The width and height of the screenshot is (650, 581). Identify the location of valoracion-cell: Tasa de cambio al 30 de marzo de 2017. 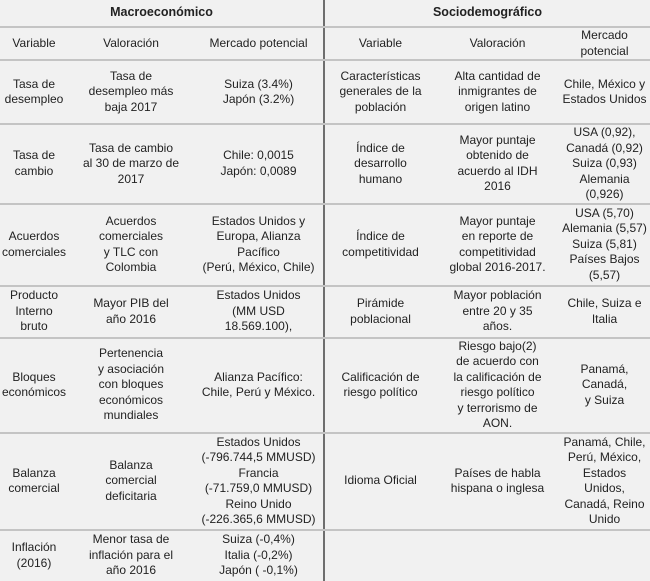
(131, 164).